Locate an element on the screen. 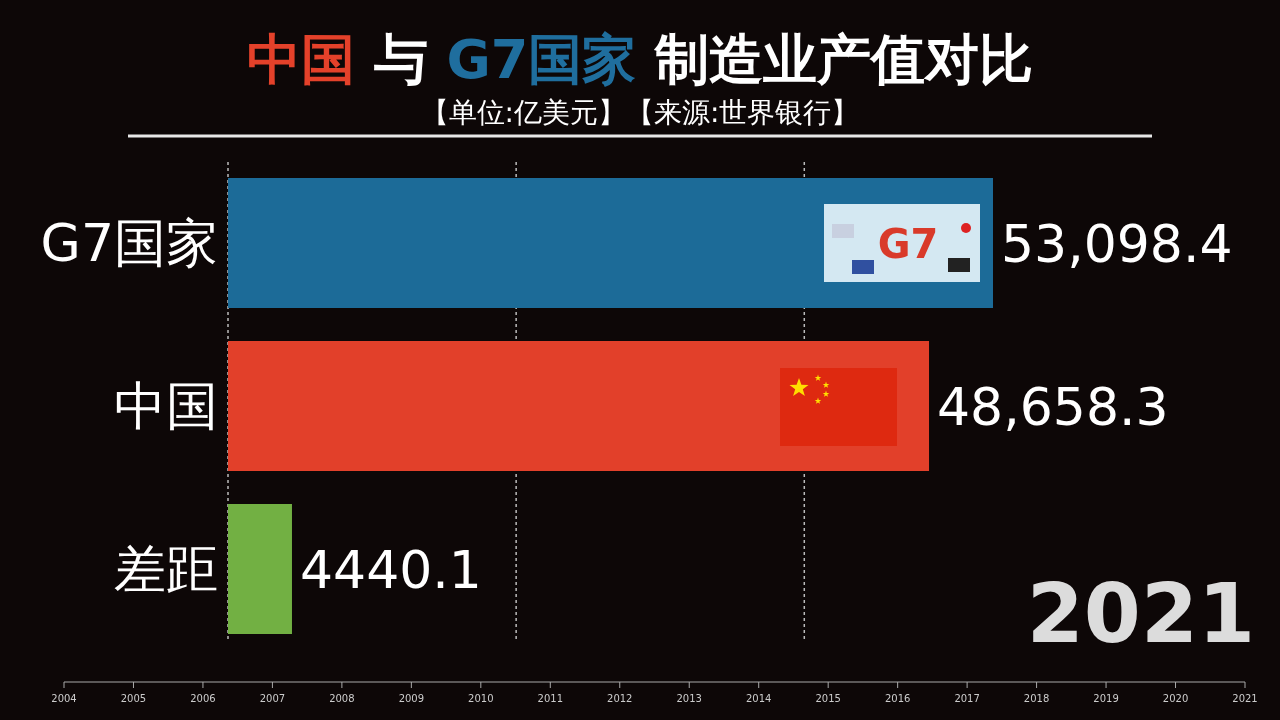  y-tick-label: 差距 is located at coordinates (166, 569).